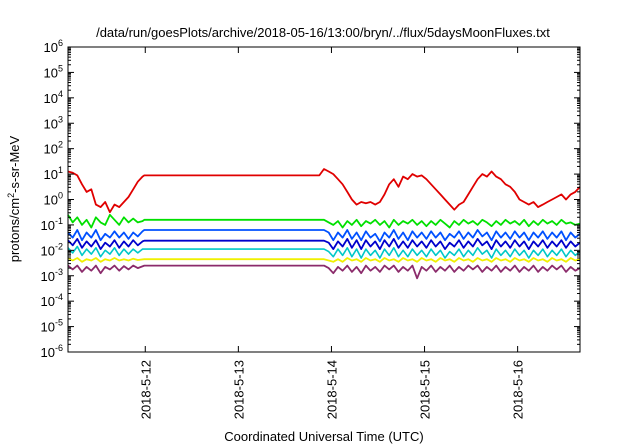 This screenshot has width=640, height=448. Describe the element at coordinates (52, 326) in the screenshot. I see `y-tick-label: 10⁻⁵` at that location.